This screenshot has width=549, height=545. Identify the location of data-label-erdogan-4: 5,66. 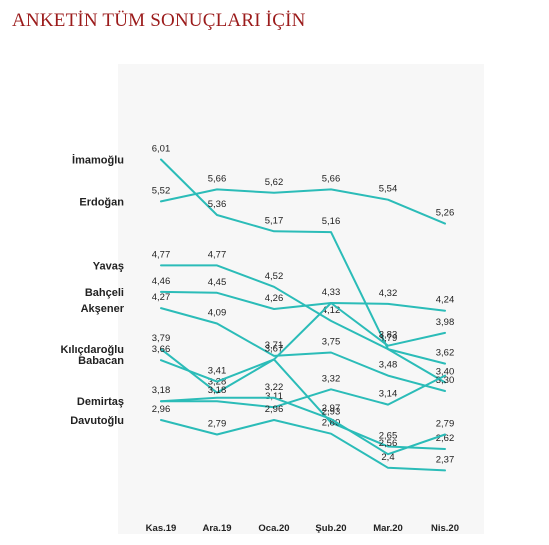
(331, 178).